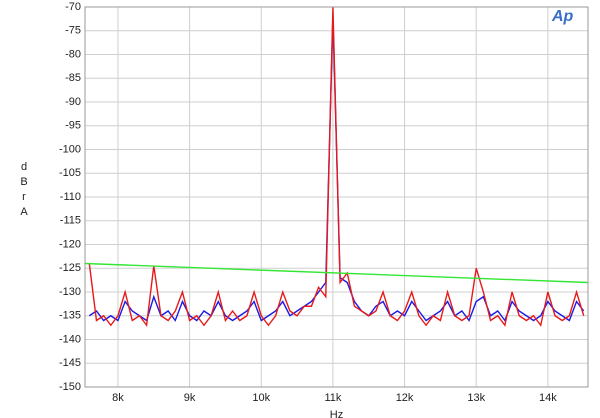  Describe the element at coordinates (70, 197) in the screenshot. I see `y-tick-label: -110` at that location.